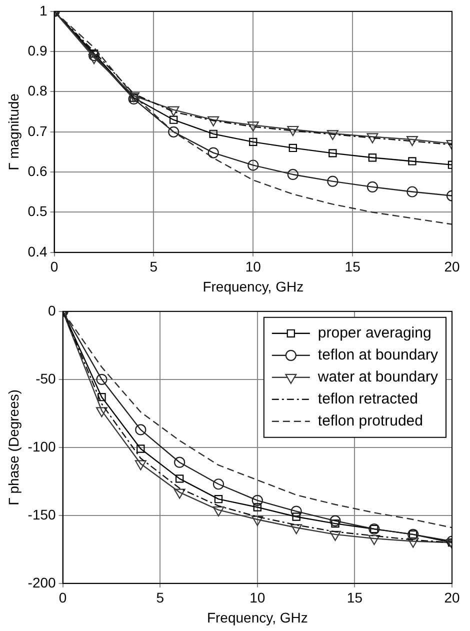 The image size is (470, 631). I want to click on y-tick-label: 1, so click(43, 10).